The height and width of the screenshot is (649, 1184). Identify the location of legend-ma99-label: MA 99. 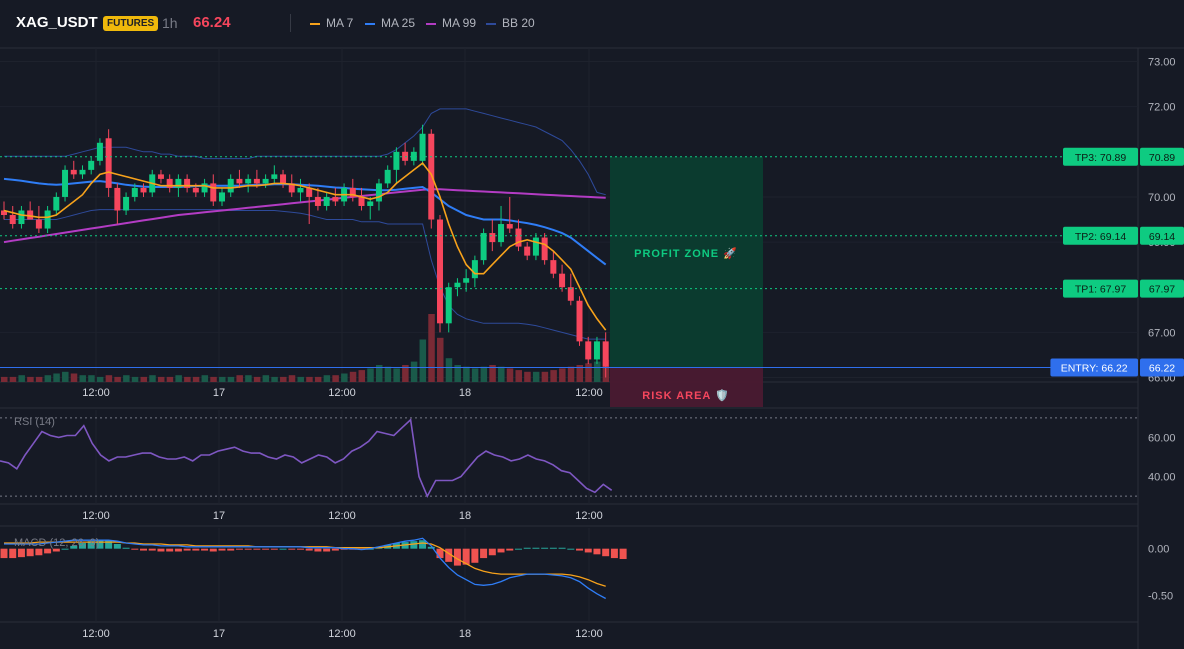
(459, 23).